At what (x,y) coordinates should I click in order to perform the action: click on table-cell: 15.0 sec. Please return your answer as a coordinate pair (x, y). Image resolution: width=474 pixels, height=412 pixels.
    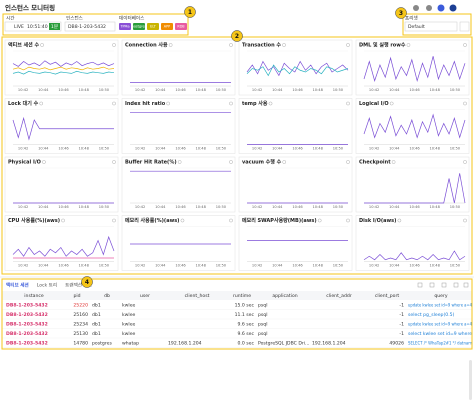
    Looking at the image, I should click on (245, 305).